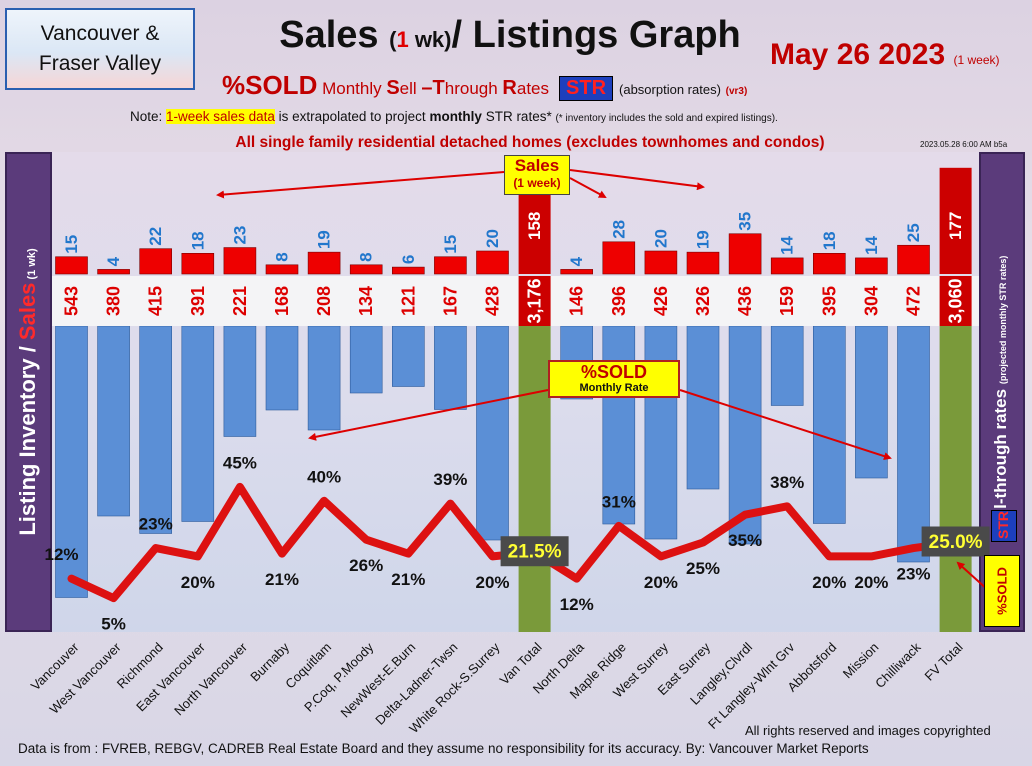 Image resolution: width=1032 pixels, height=766 pixels. What do you see at coordinates (586, 88) in the screenshot?
I see `str-badge: STR` at bounding box center [586, 88].